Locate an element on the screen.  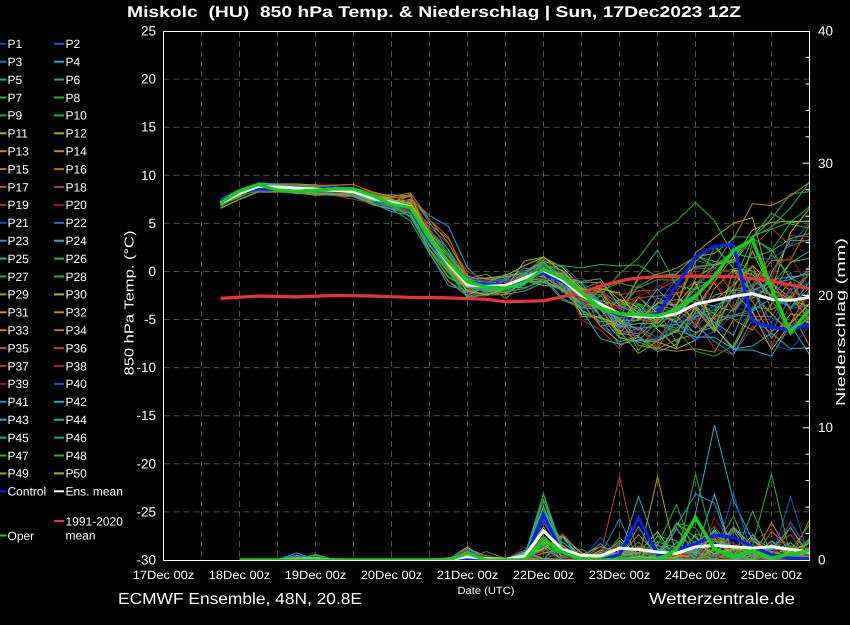
svg-text: P41 is located at coordinates (19, 402).